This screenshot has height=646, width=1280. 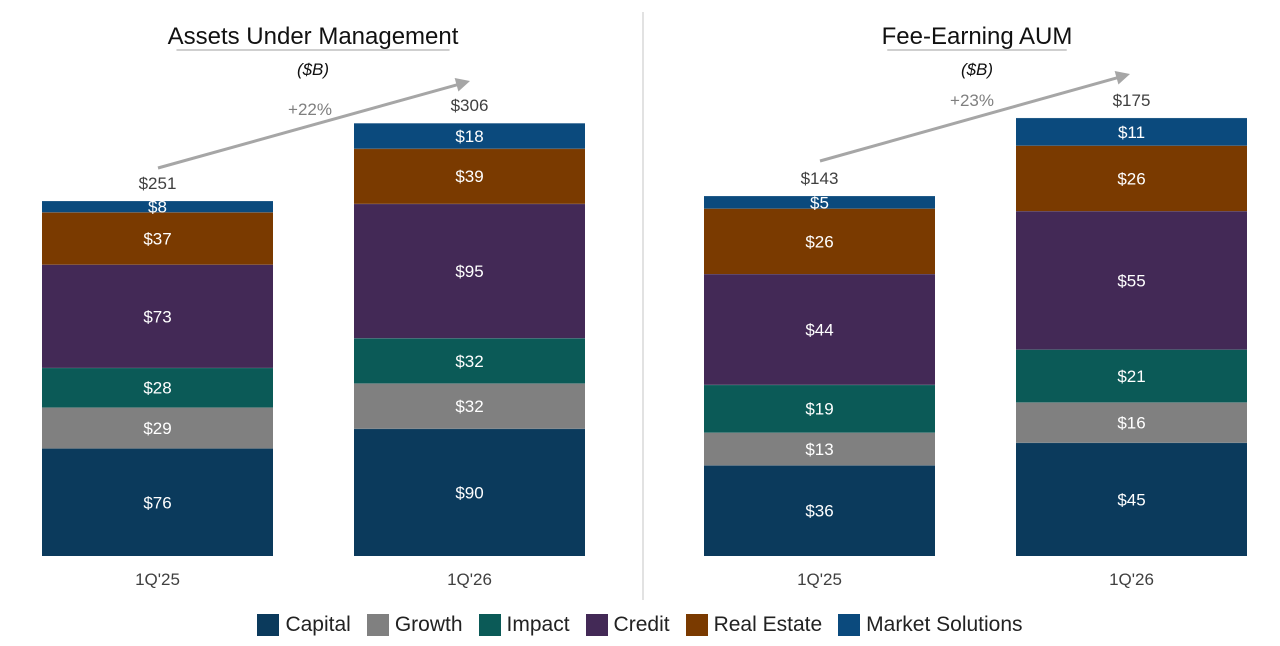 I want to click on legend-item-growth: Growth, so click(x=414, y=625).